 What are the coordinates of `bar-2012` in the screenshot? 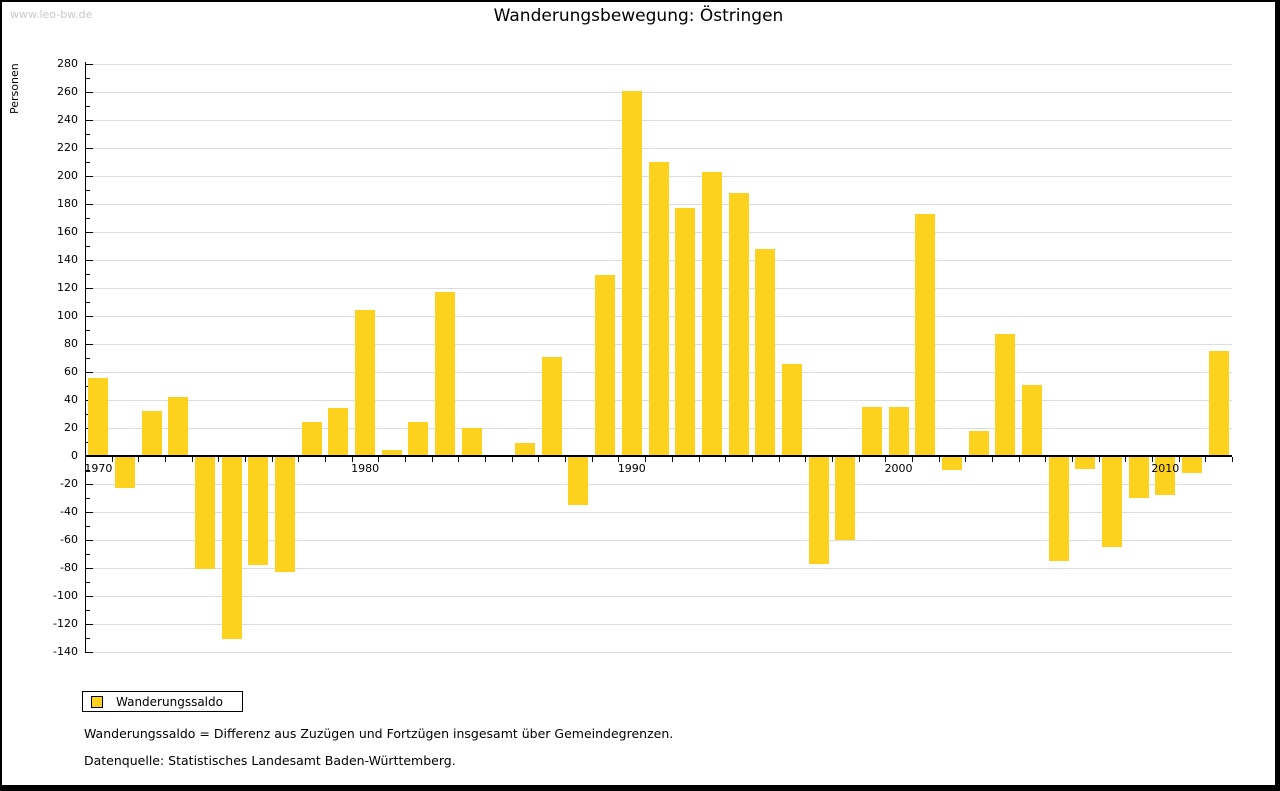 It's located at (1218, 403).